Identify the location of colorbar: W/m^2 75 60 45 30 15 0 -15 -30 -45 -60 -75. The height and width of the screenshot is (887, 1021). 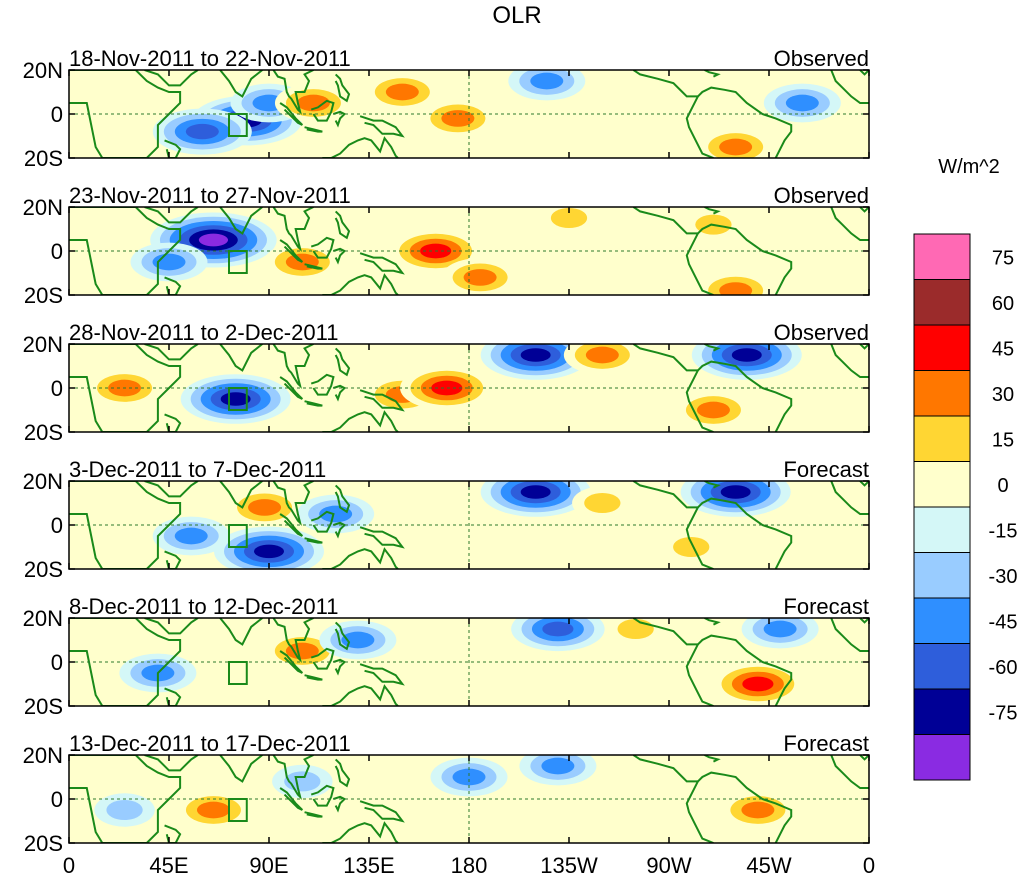
(965, 468).